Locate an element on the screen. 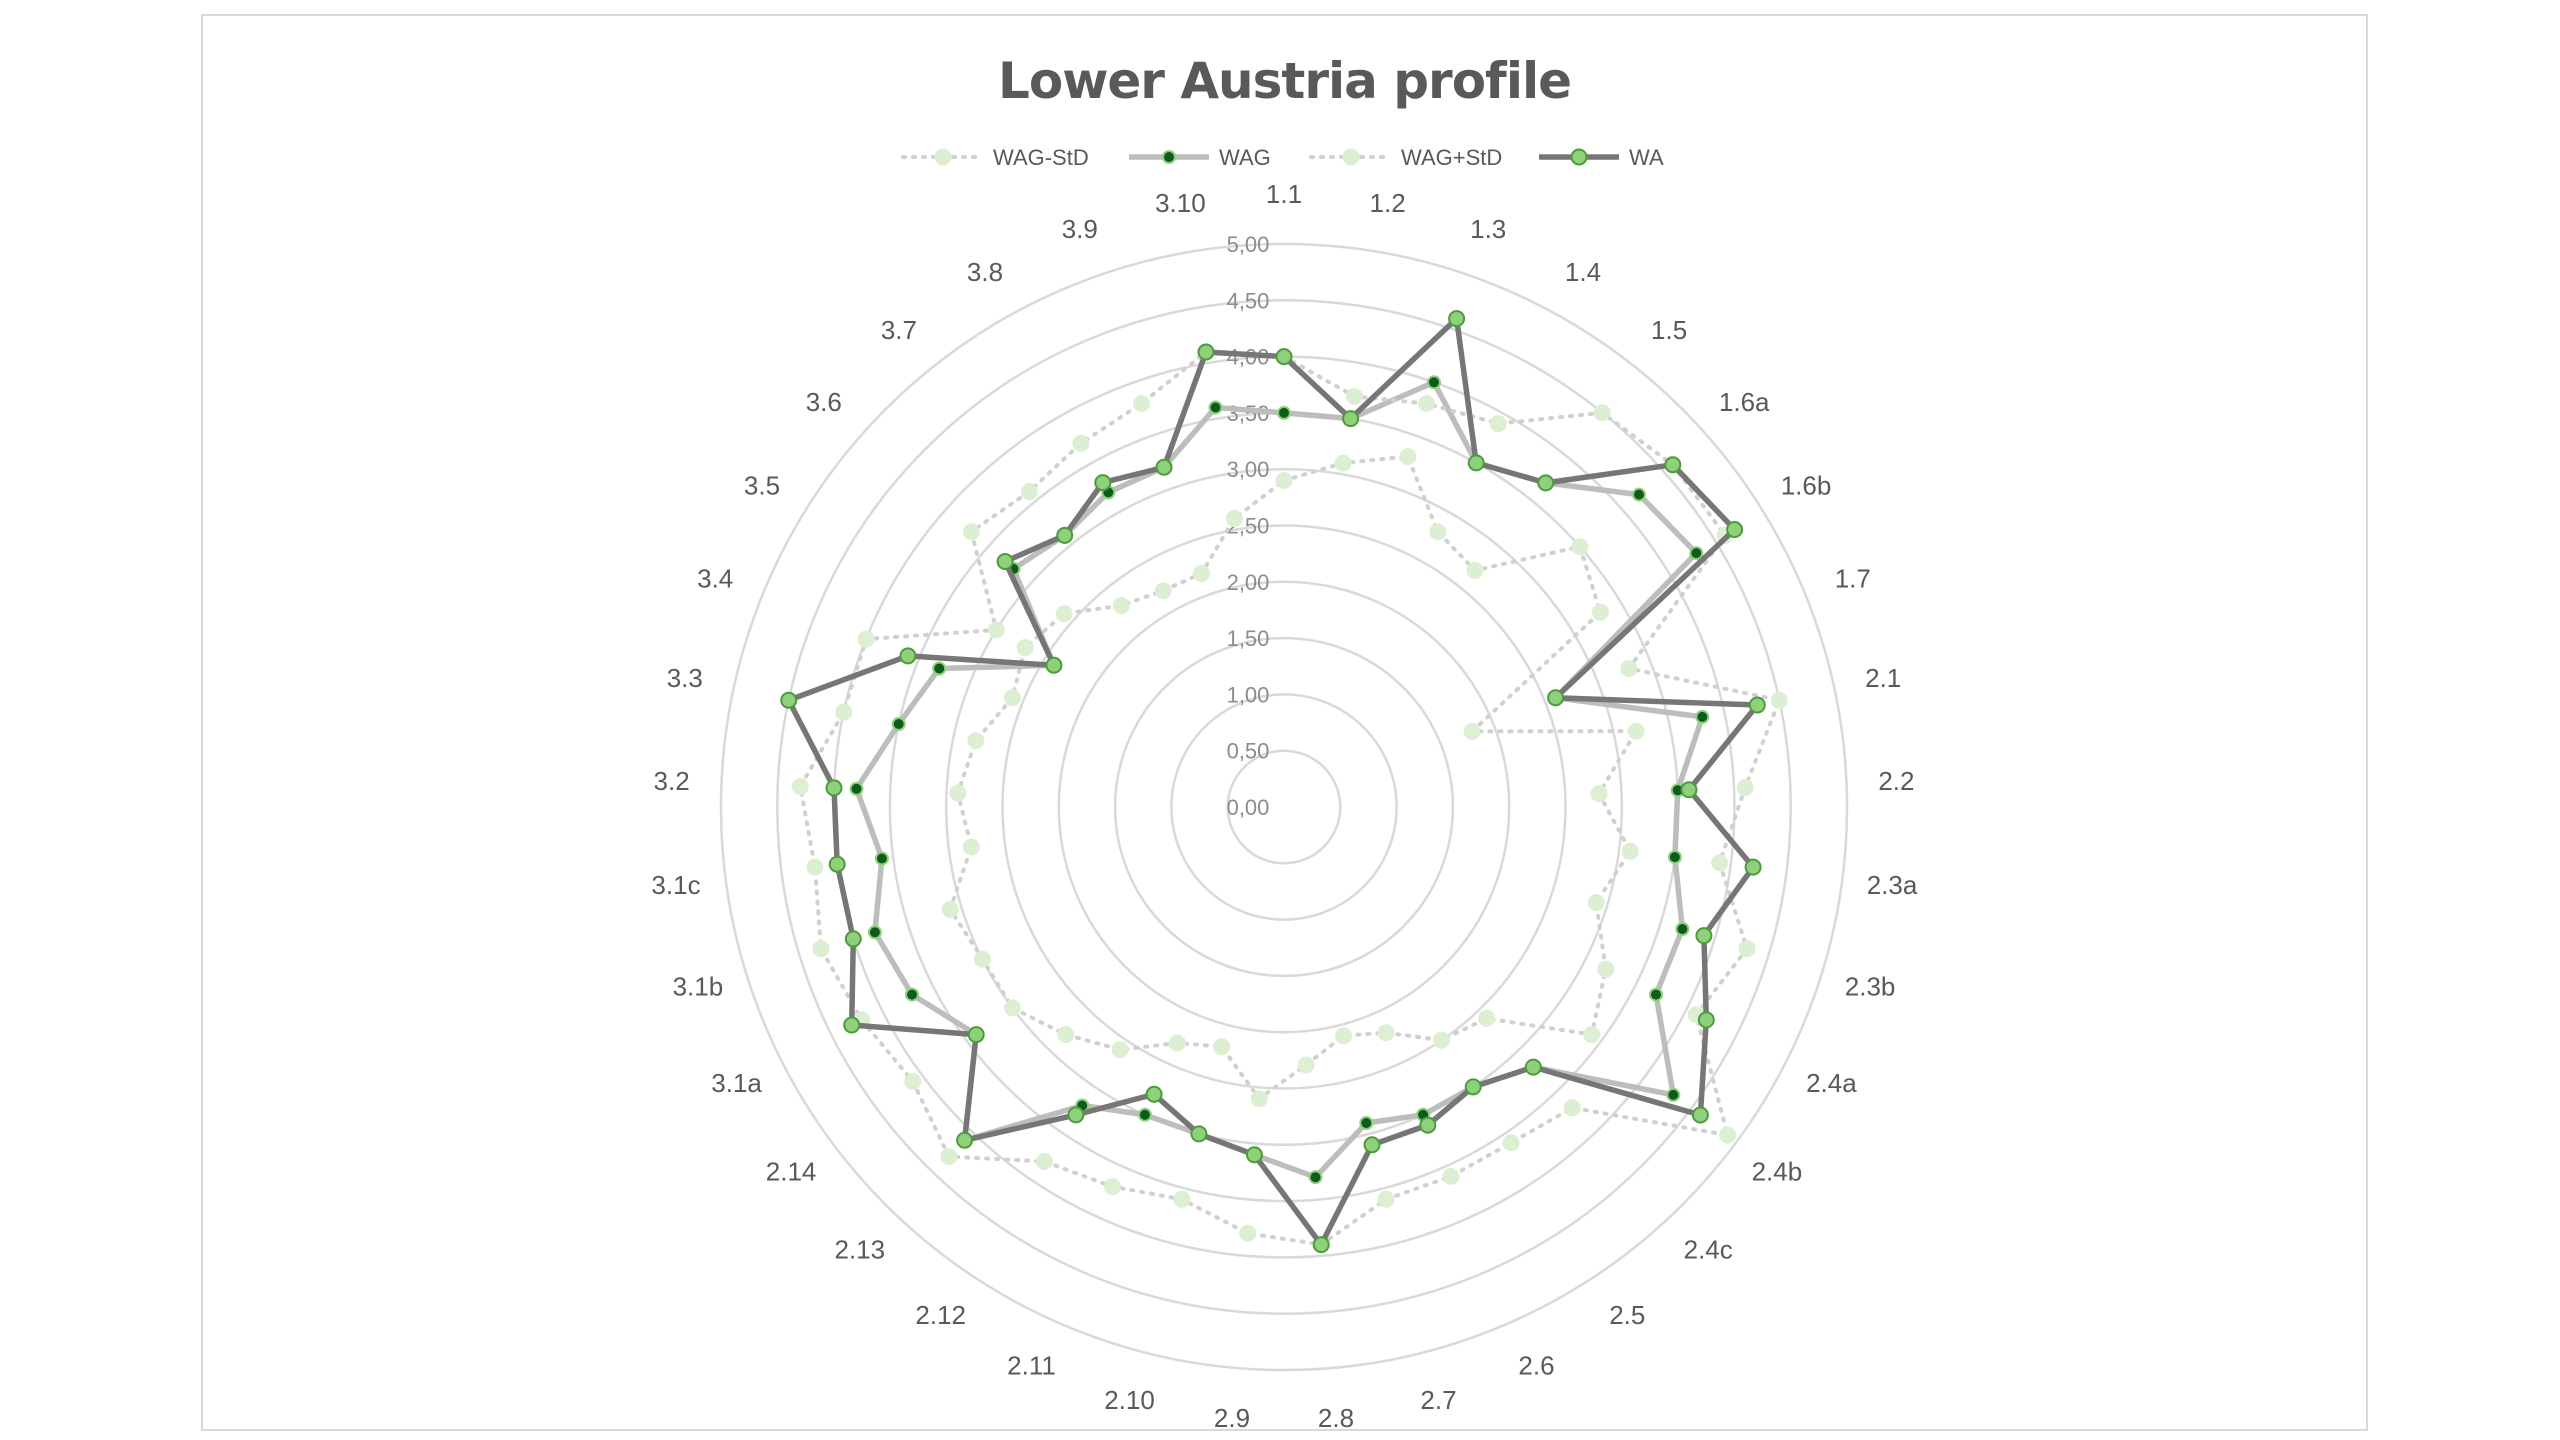 This screenshot has height=1440, width=2560. category-label: 2.3b is located at coordinates (1870, 987).